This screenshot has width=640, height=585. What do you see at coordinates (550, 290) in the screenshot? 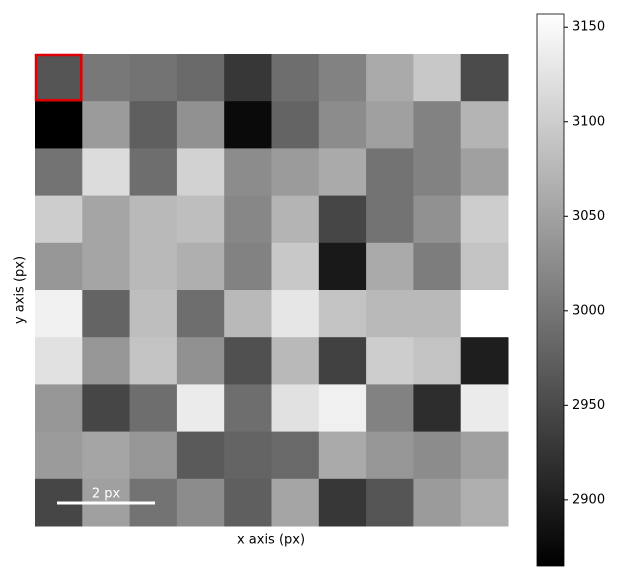
I see `colorbar` at bounding box center [550, 290].